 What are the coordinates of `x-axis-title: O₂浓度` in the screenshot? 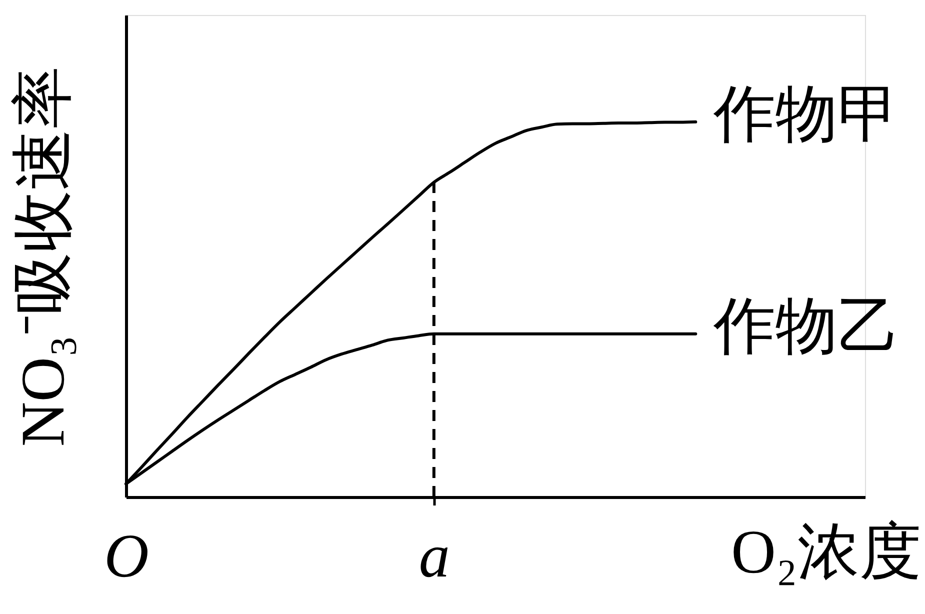 It's located at (826, 552).